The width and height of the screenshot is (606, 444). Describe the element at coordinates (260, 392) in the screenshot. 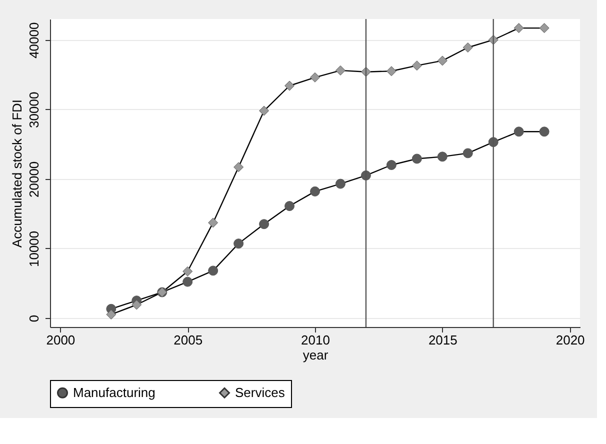

I see `legend-label: Services` at that location.